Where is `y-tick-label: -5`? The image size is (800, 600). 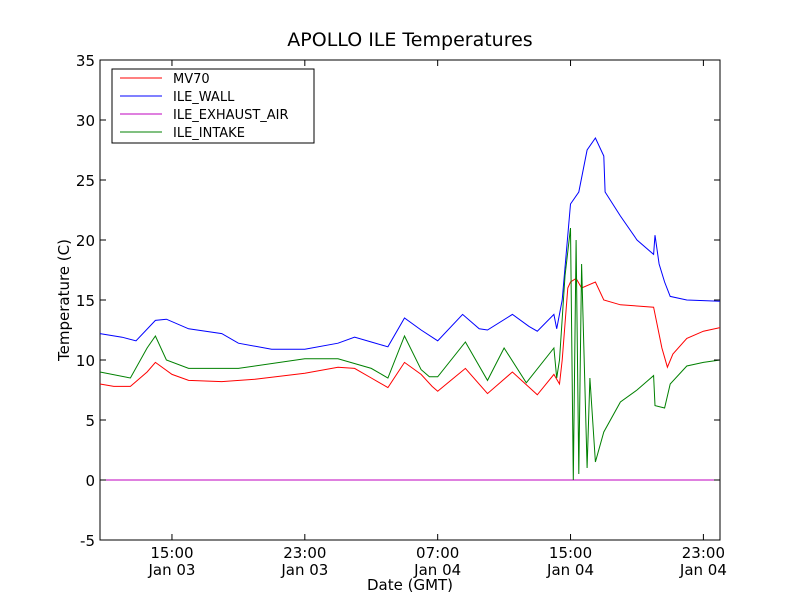 y-tick-label: -5 is located at coordinates (87, 541).